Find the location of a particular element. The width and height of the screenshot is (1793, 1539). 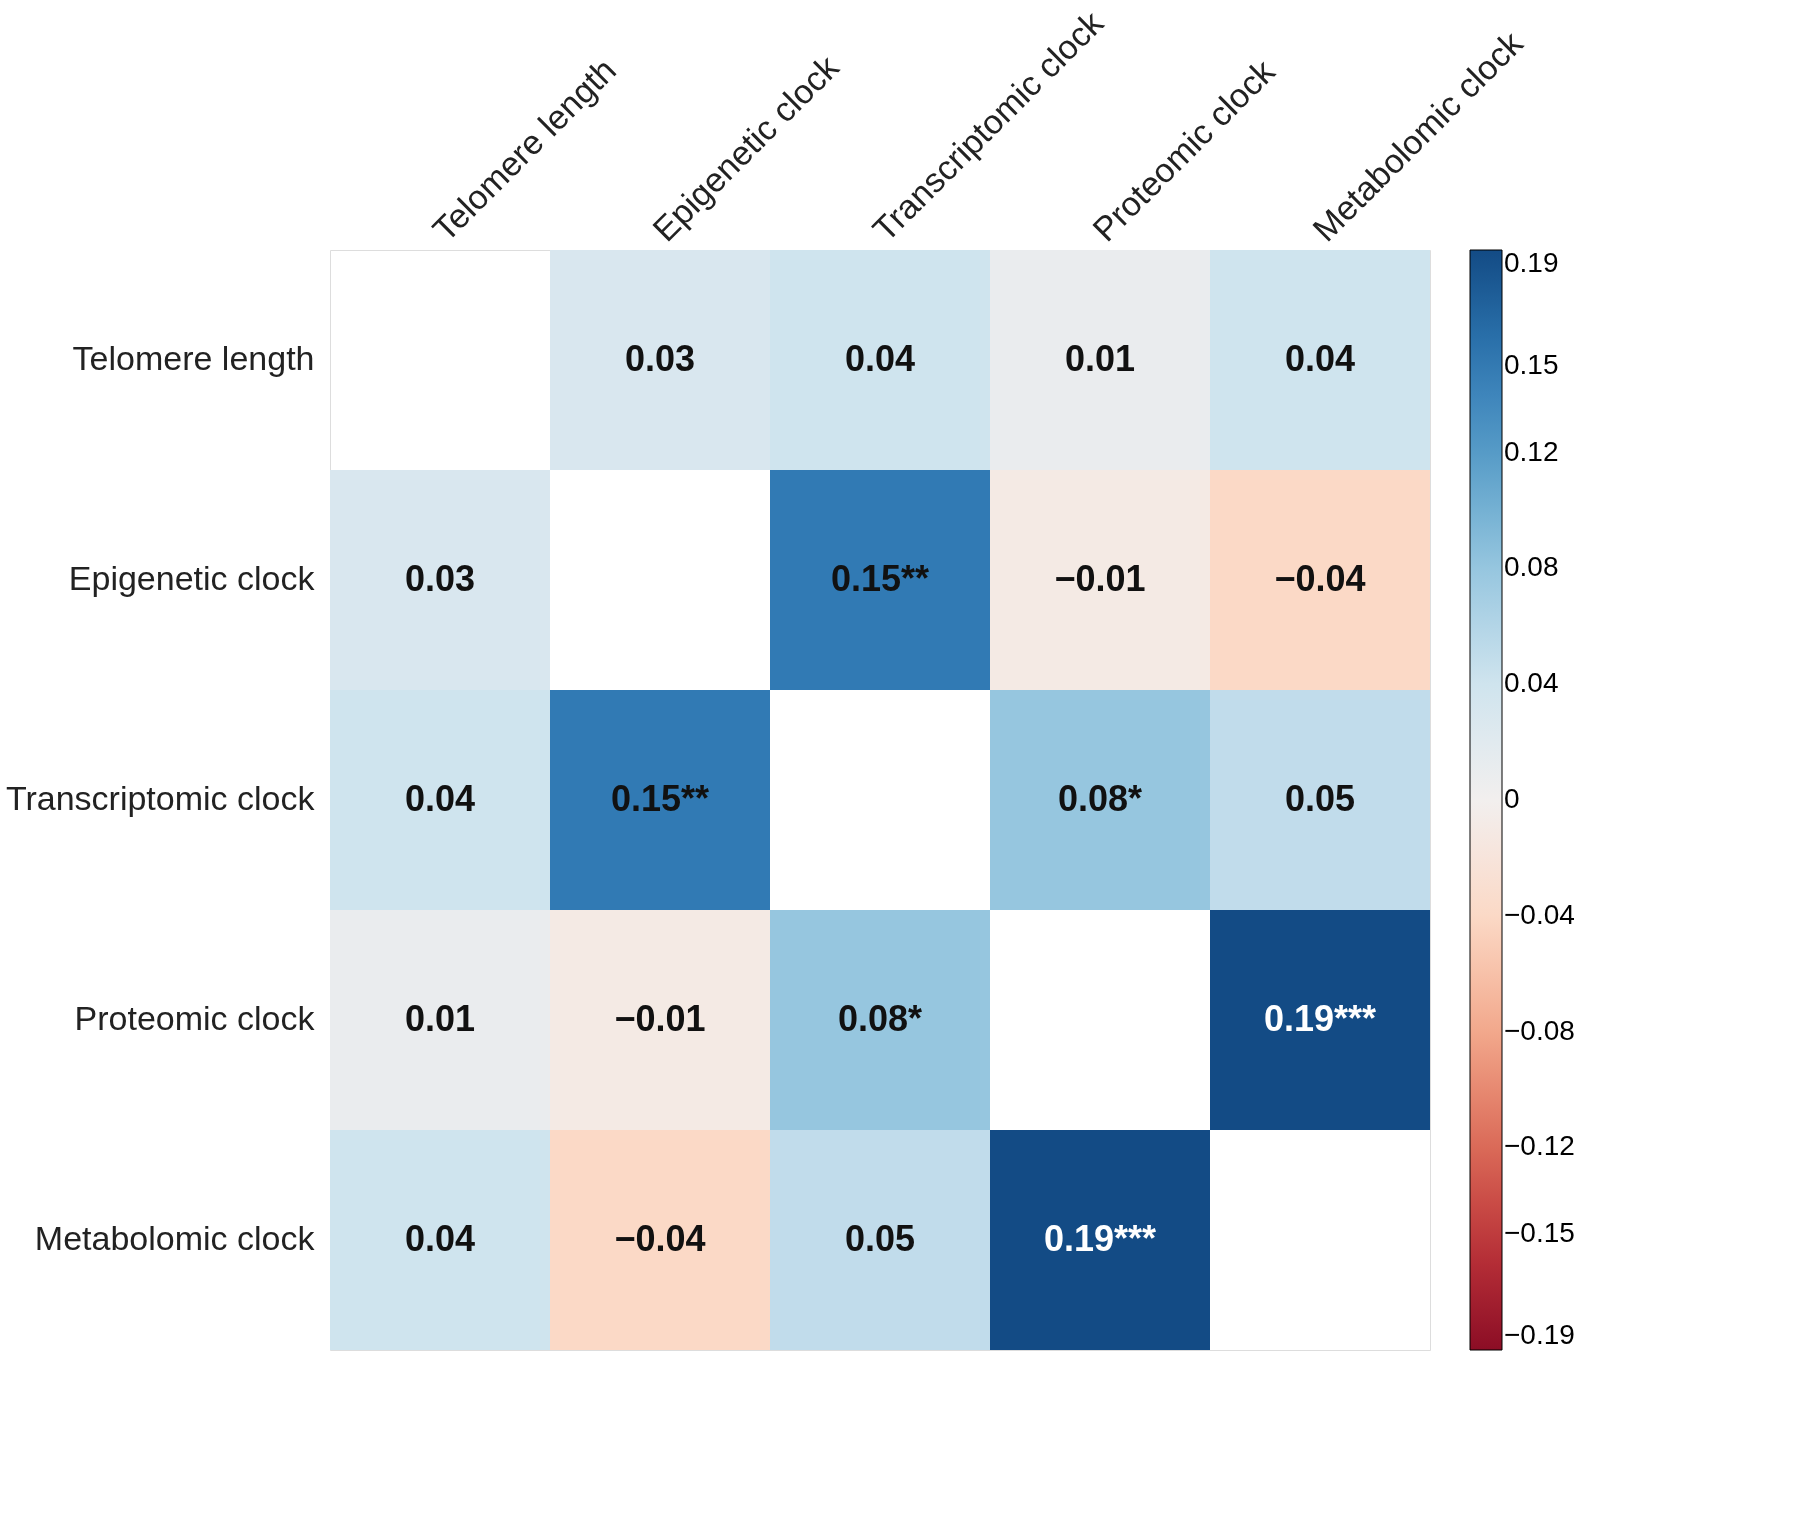

color-bar-label: 0.15 is located at coordinates (1531, 364).